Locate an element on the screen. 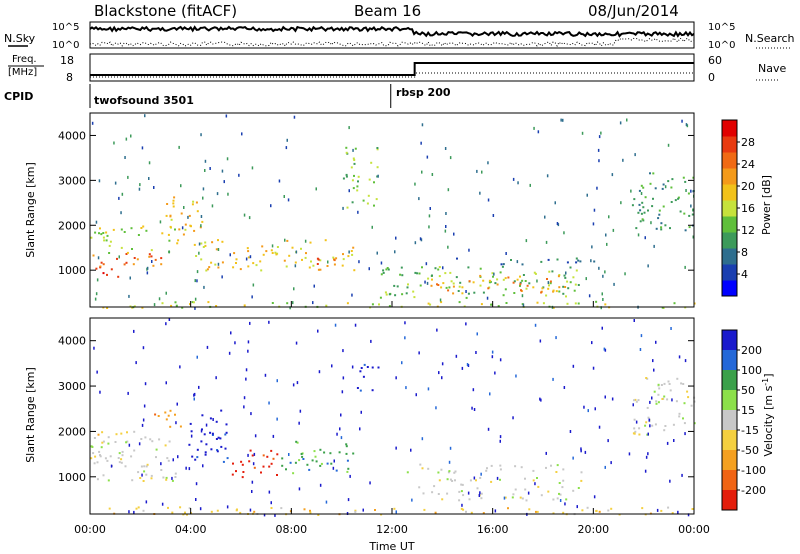 The width and height of the screenshot is (800, 554). colorbar-tick-label: 8 is located at coordinates (744, 252).